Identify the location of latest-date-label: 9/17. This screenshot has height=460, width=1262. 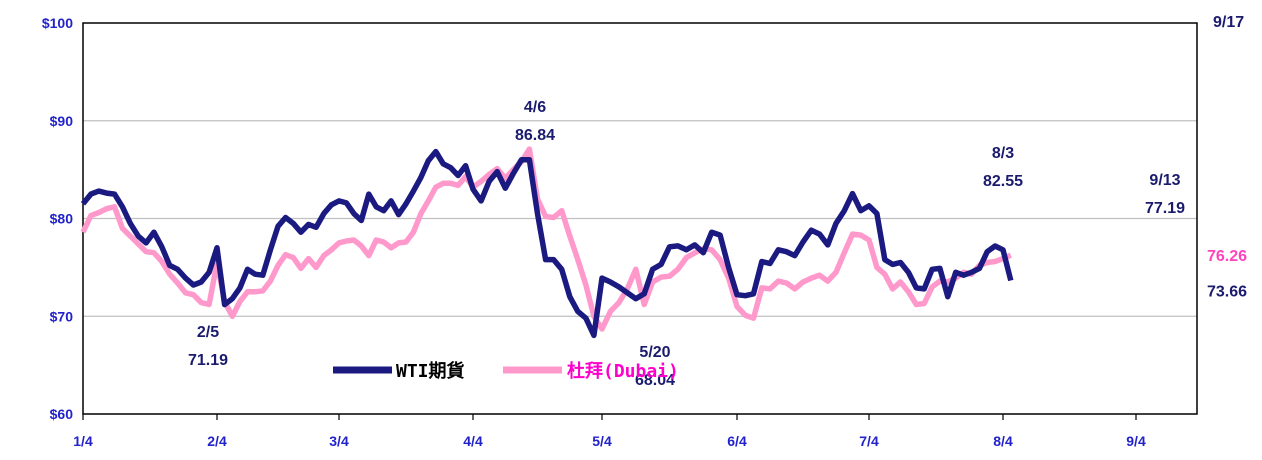
(1228, 22).